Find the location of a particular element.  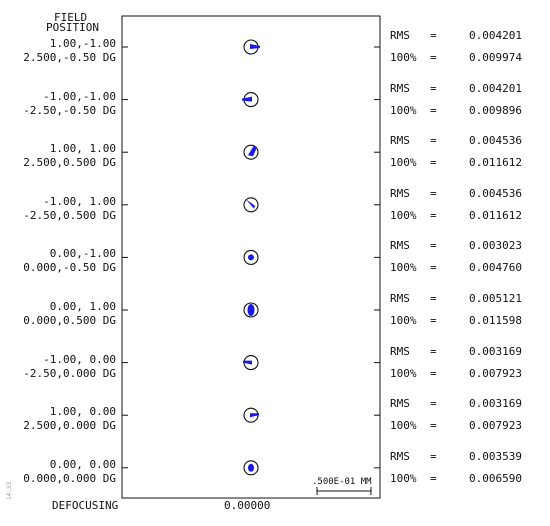

field-position-normalized: 1.00, 1.00 is located at coordinates (82, 149).